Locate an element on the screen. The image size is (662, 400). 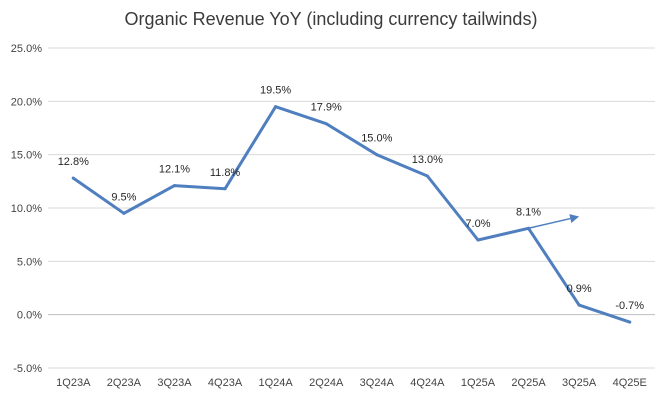
y-tick-label: 15.0% is located at coordinates (26, 156).